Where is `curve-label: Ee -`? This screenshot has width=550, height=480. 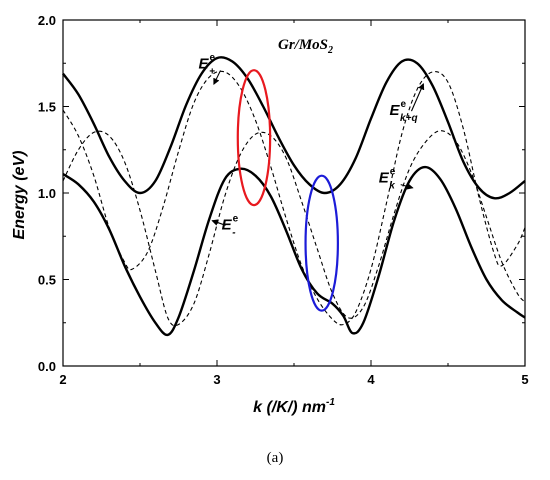
curve-label: Ee - is located at coordinates (230, 225).